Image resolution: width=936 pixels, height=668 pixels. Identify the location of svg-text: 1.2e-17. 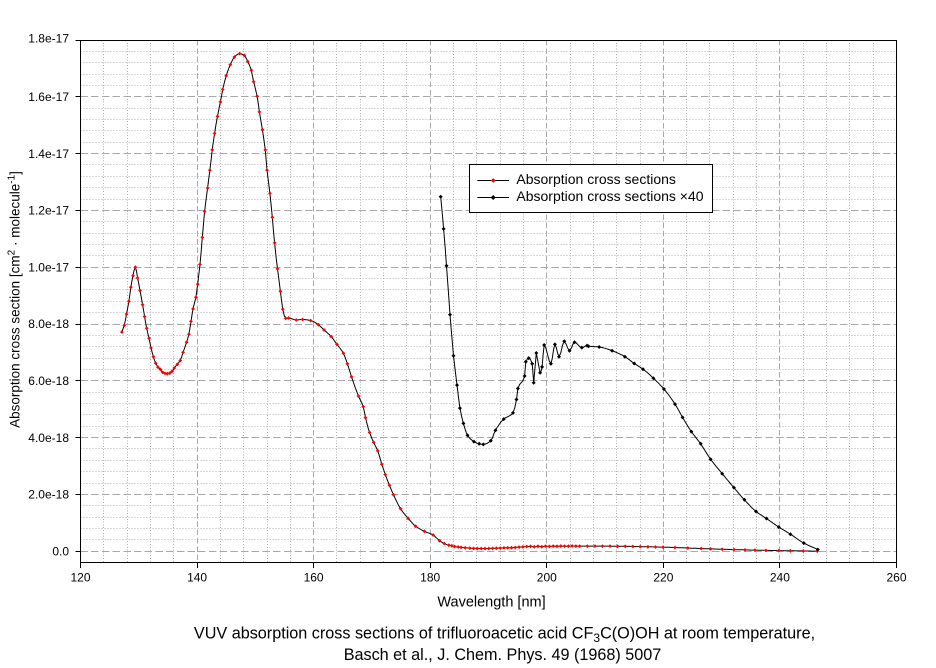
(48, 211).